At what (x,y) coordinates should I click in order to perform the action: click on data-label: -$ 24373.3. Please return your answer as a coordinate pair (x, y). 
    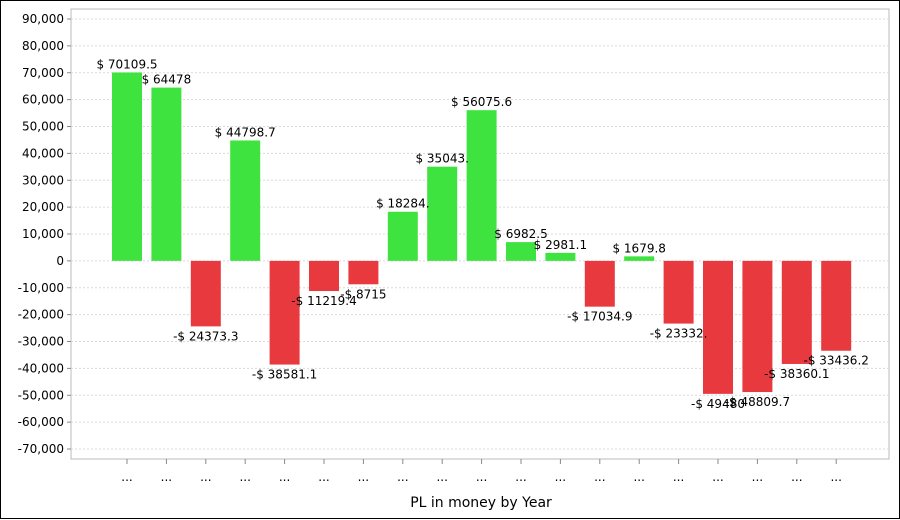
    Looking at the image, I should click on (205, 336).